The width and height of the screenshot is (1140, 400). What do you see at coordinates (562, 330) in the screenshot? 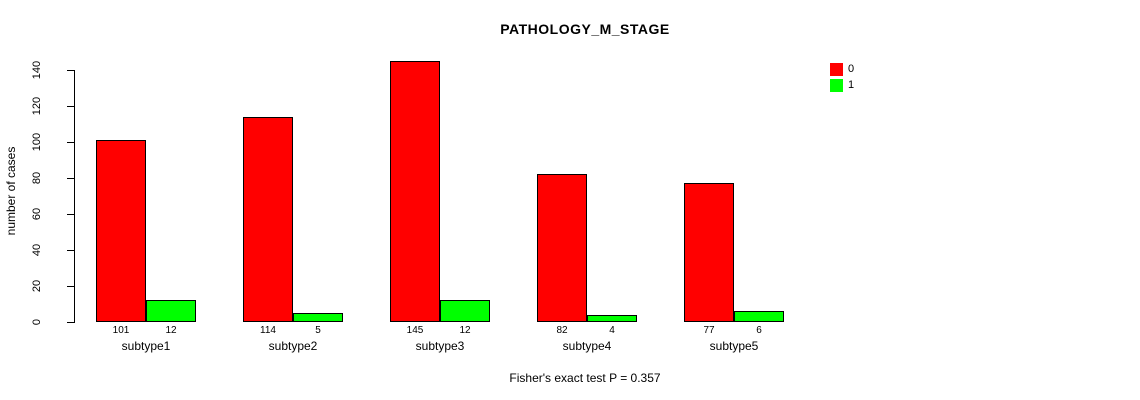
I see `bar-value-label: 82` at bounding box center [562, 330].